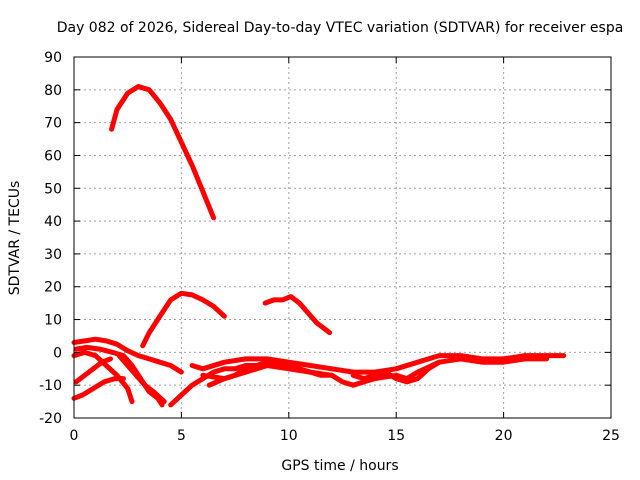  I want to click on y-tick-label: 90, so click(53, 58).